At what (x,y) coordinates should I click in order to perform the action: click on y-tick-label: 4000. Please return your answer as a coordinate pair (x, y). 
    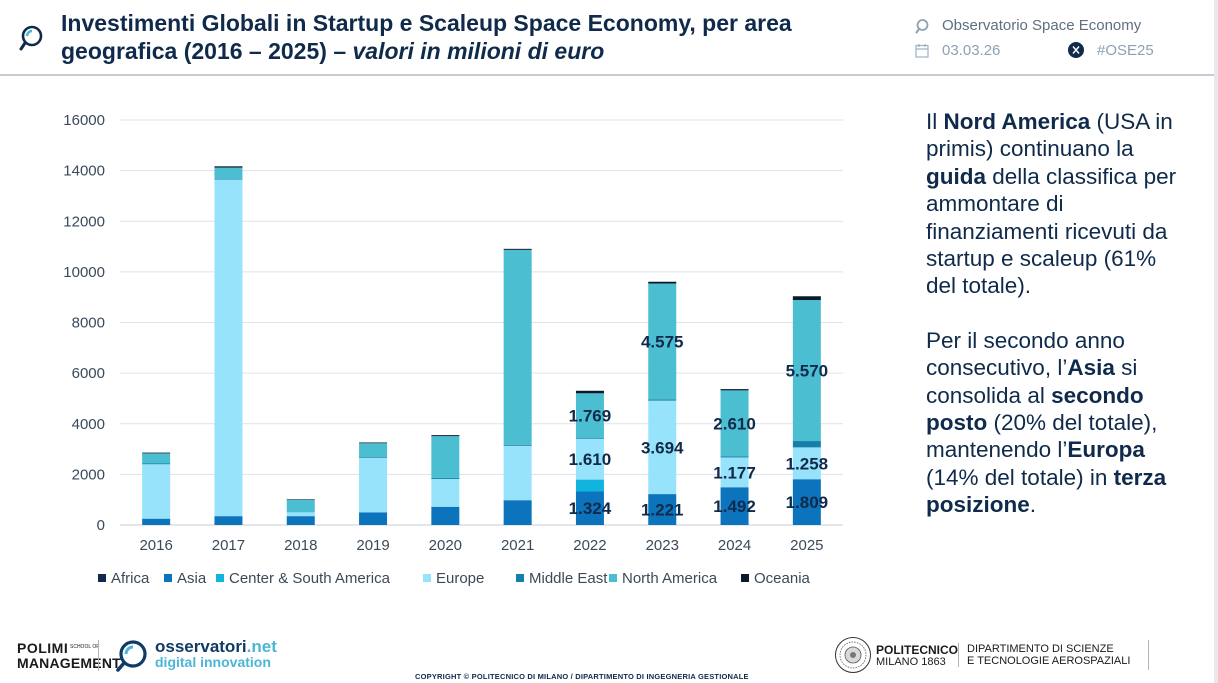
    Looking at the image, I should click on (88, 424).